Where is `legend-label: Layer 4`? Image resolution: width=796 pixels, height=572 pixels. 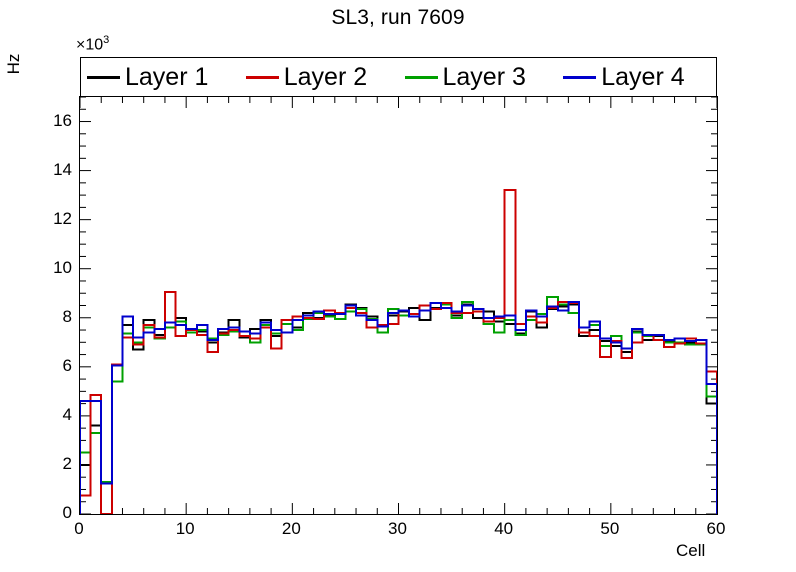
legend-label: Layer 4 is located at coordinates (643, 76).